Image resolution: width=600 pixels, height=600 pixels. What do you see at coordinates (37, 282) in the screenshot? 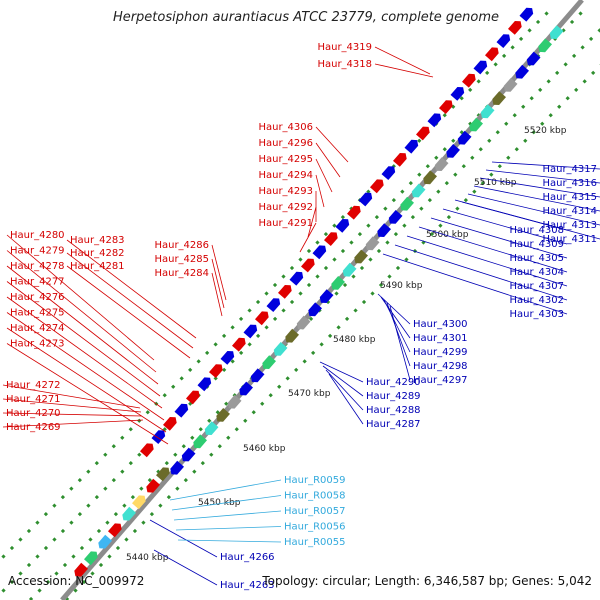
I see `forward-e-label-3: Haur_4277` at bounding box center [37, 282].